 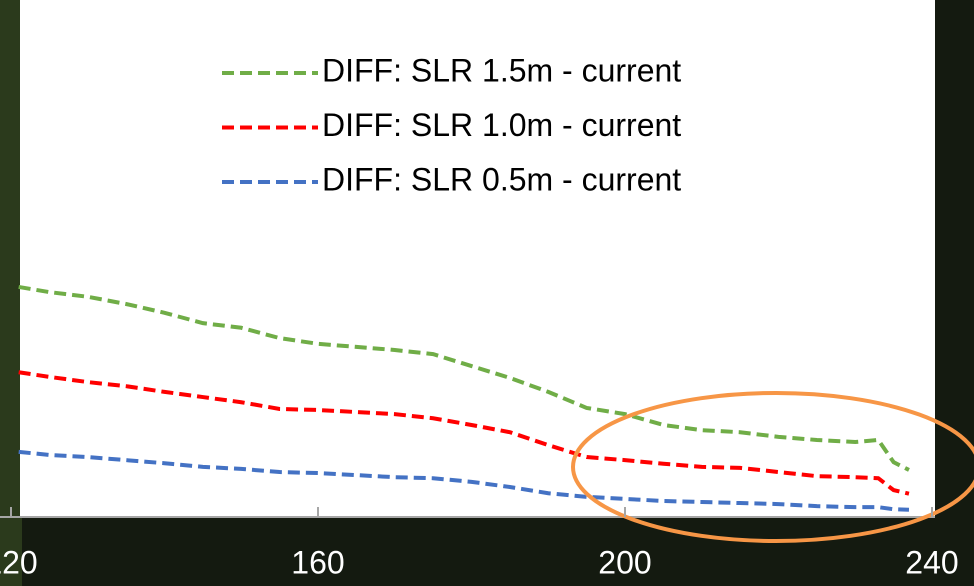 What do you see at coordinates (19, 562) in the screenshot?
I see `x-tick-label: 120` at bounding box center [19, 562].